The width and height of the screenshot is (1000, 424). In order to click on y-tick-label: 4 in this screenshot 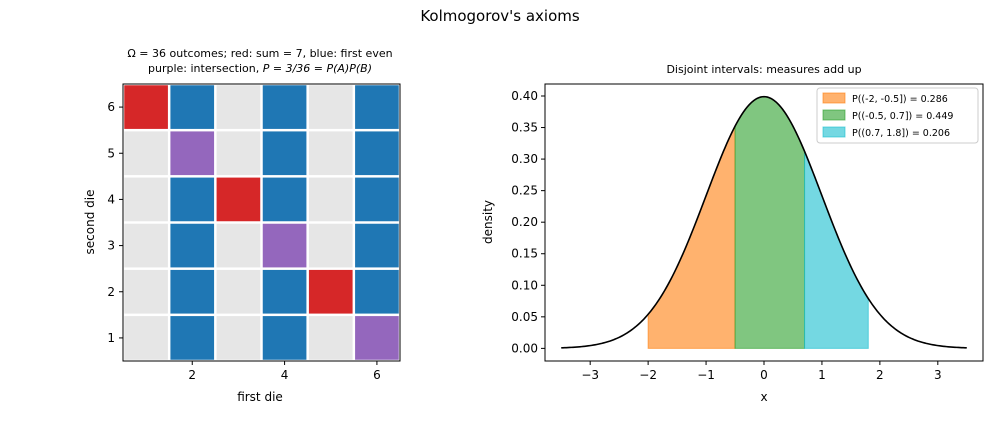, I will do `click(111, 199)`.